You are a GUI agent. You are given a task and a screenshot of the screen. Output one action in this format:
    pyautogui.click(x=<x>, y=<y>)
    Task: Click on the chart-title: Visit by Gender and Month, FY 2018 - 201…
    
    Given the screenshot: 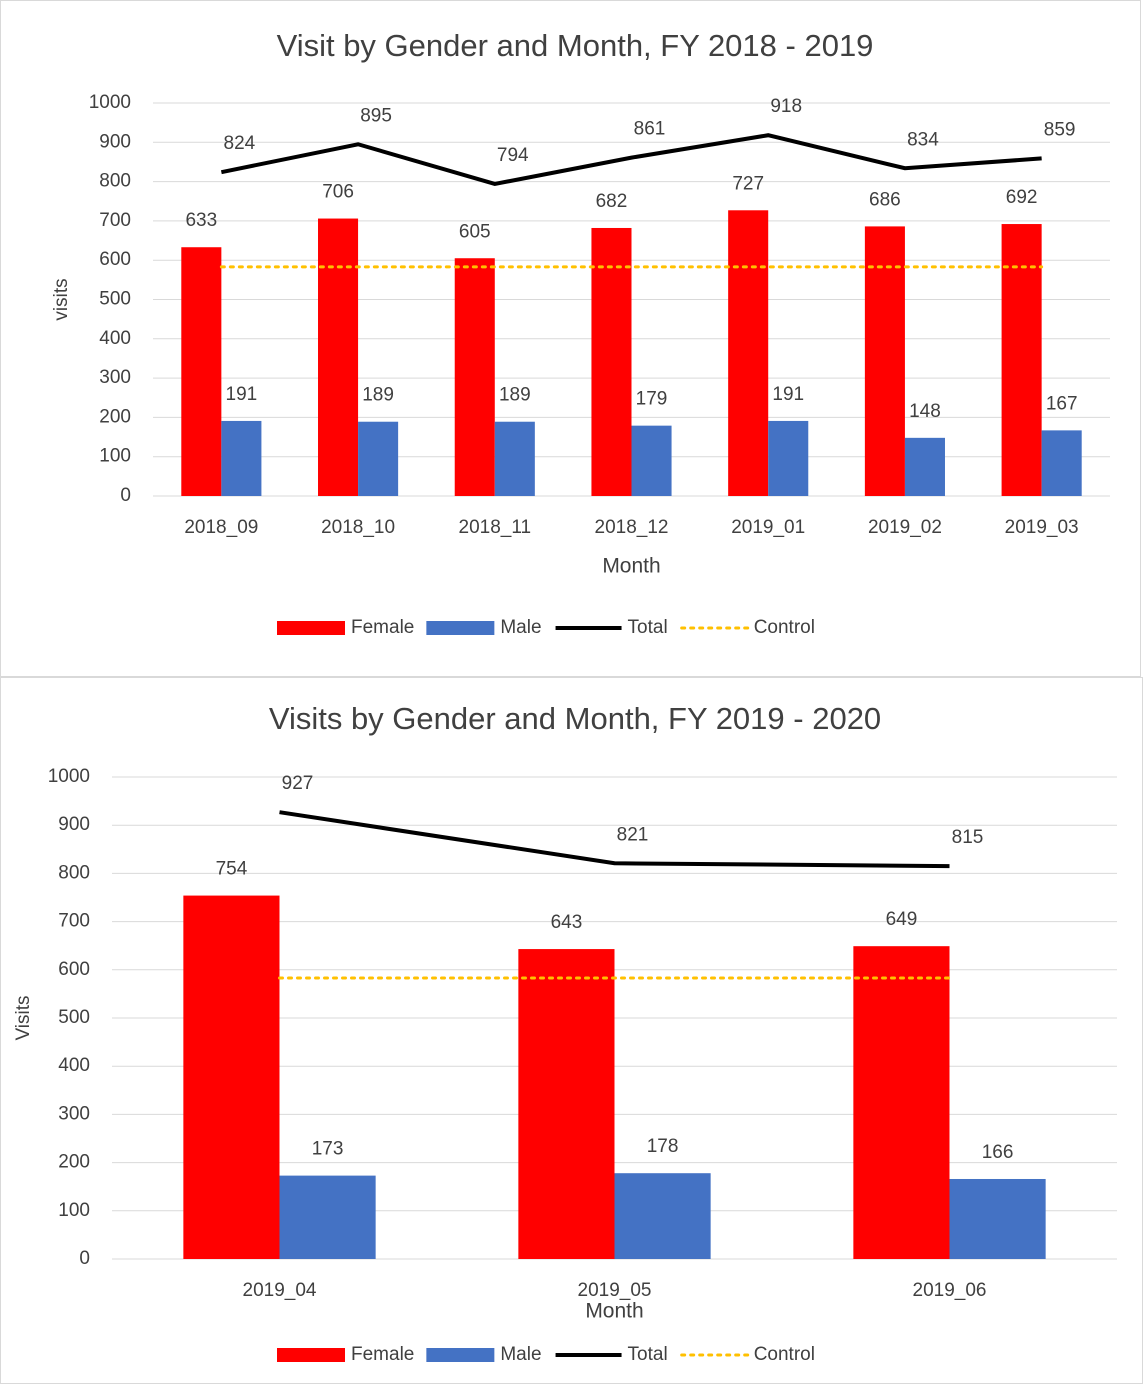 What is the action you would take?
    pyautogui.click(x=575, y=45)
    